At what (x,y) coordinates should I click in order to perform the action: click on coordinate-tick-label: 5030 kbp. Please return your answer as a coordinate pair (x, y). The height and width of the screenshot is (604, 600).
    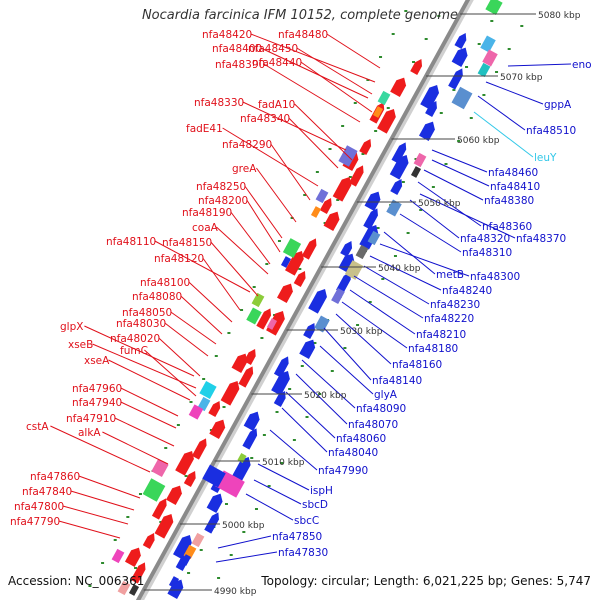
    Looking at the image, I should click on (361, 332).